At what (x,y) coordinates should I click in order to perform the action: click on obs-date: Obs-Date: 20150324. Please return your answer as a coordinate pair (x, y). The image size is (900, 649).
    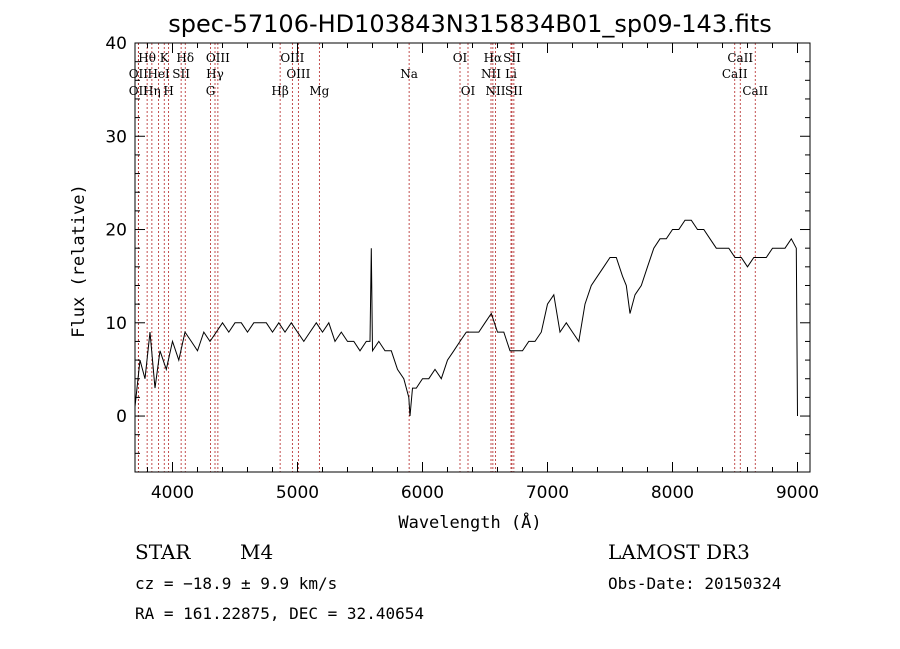
    Looking at the image, I should click on (695, 583).